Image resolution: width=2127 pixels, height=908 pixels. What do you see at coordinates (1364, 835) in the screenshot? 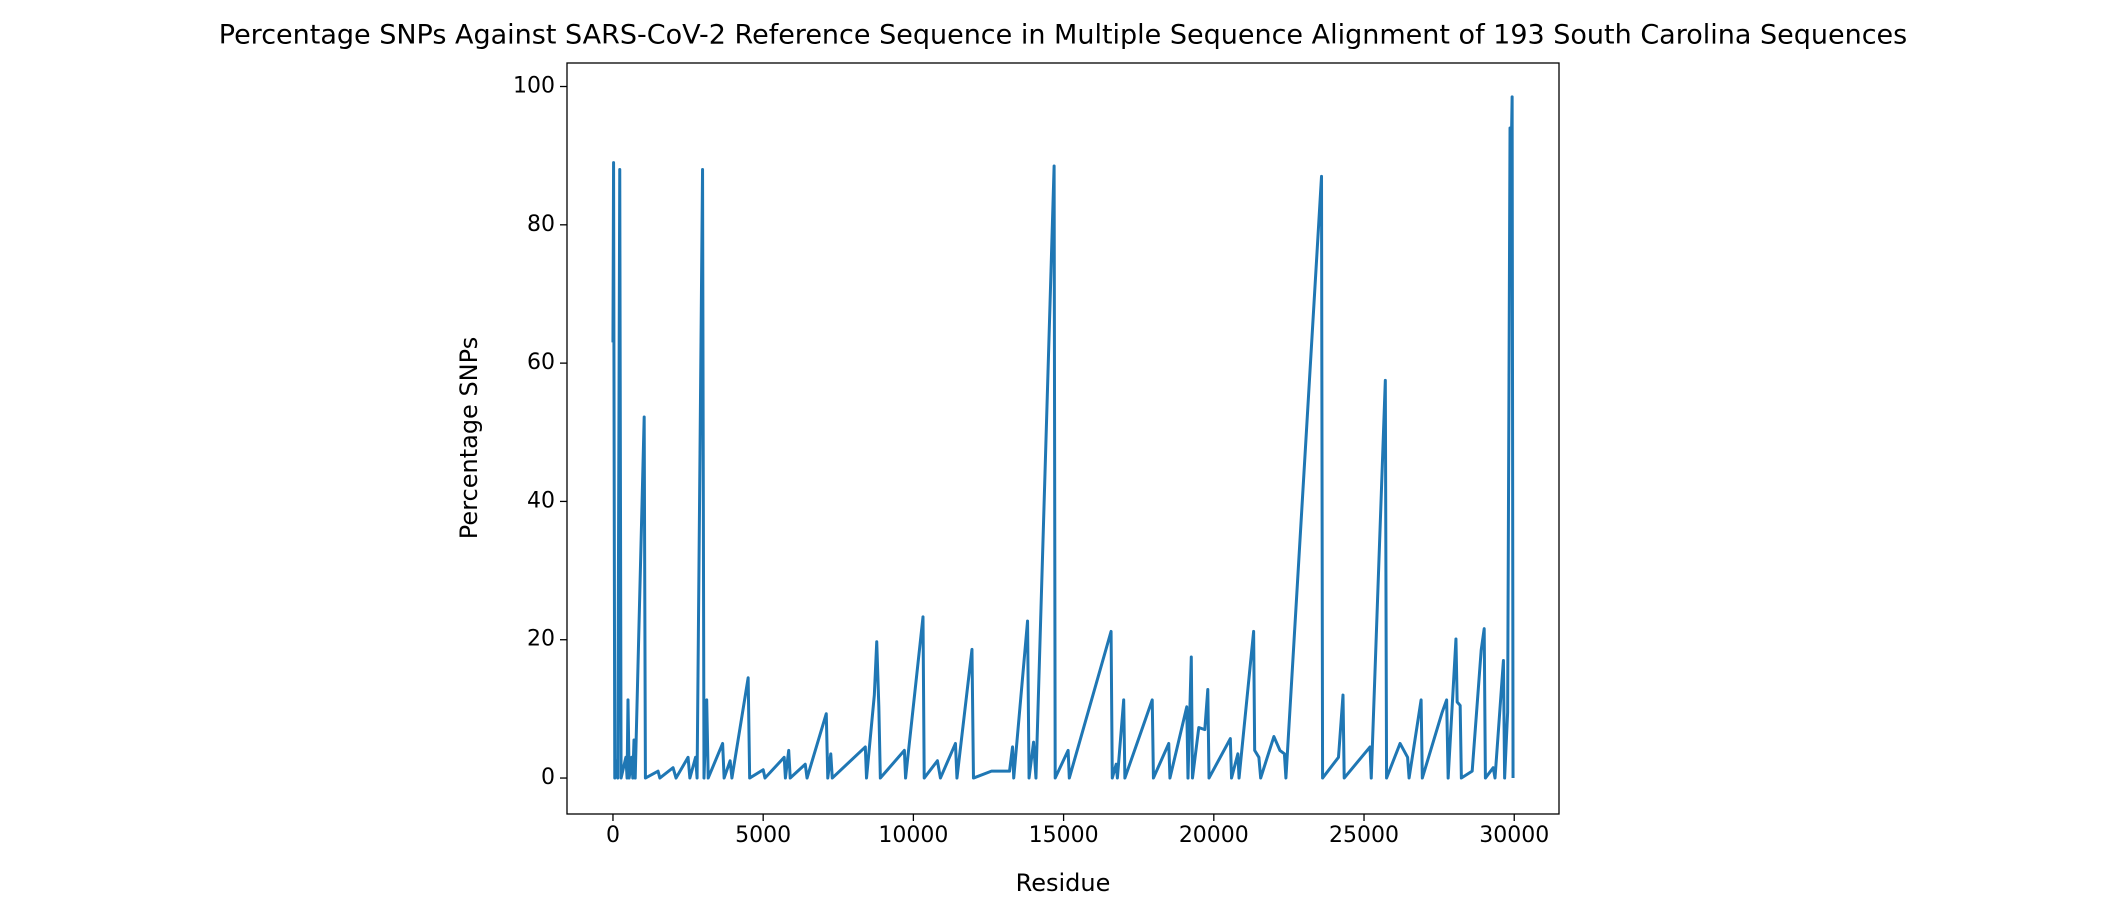
I see `x-tick-label: 25000` at bounding box center [1364, 835].